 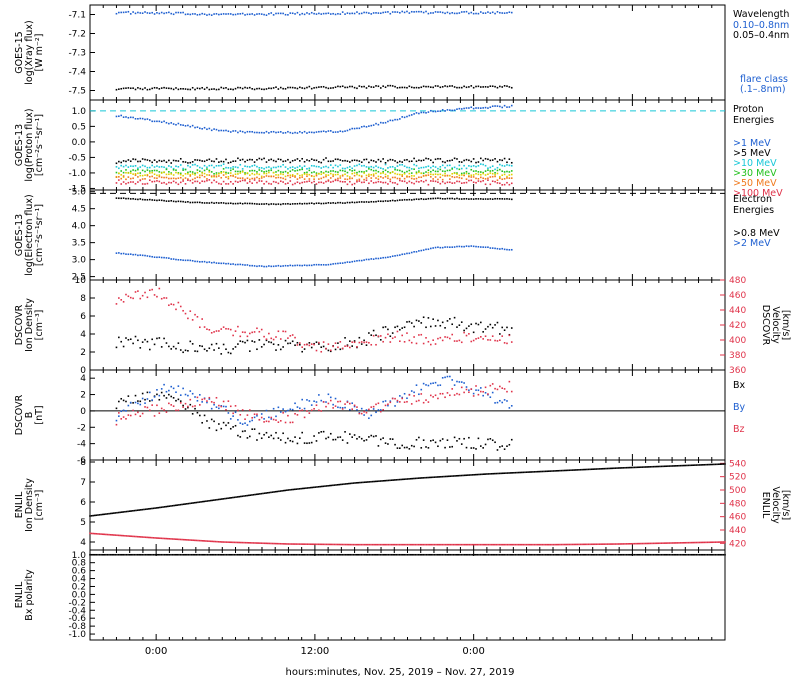 I want to click on series-black, so click(x=407, y=554).